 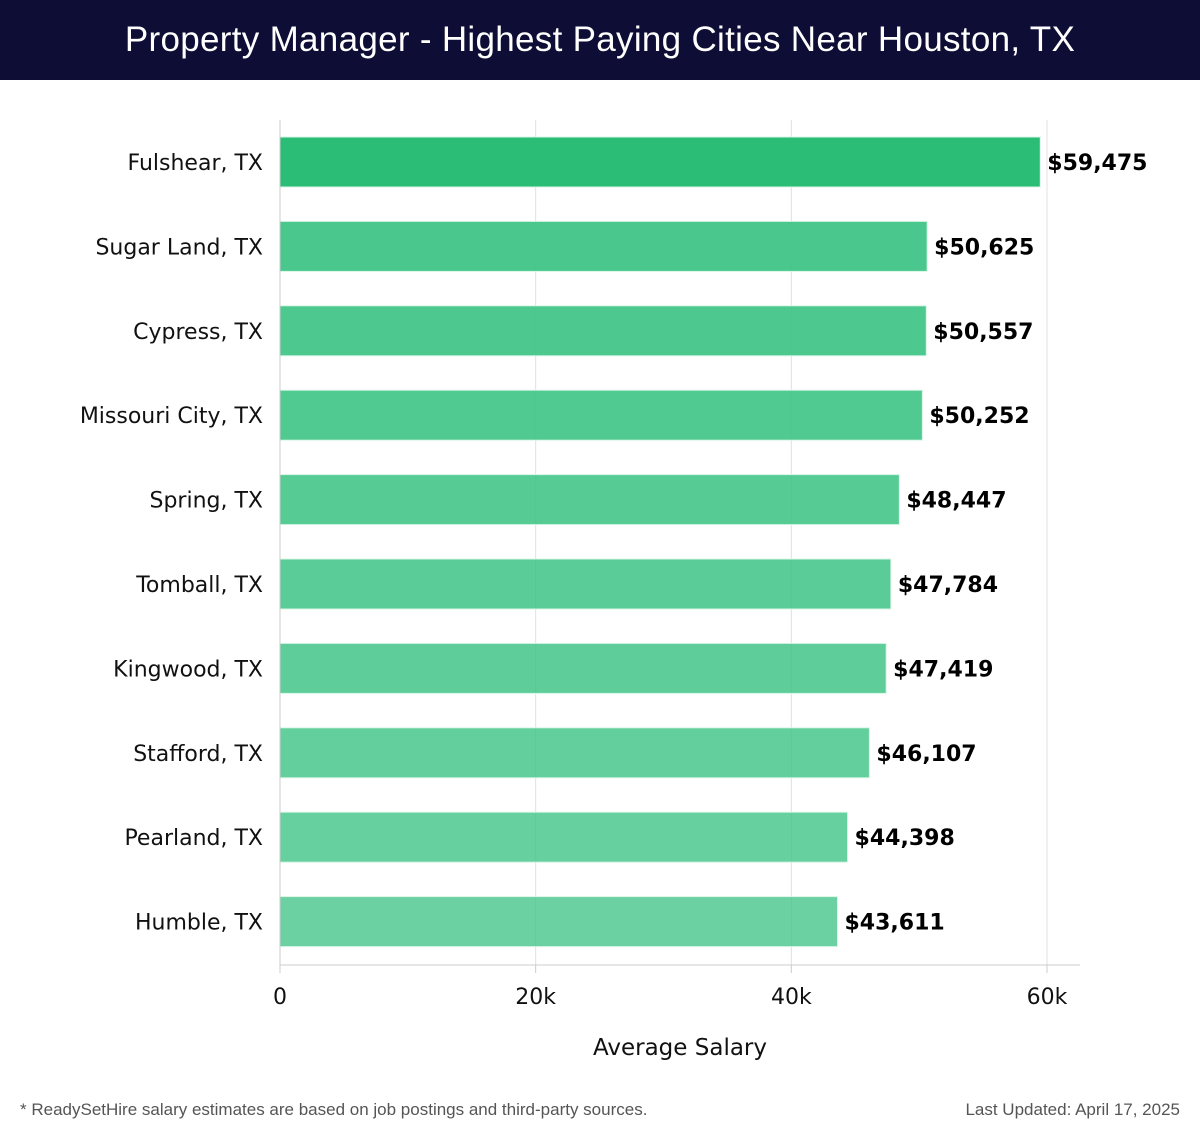 I want to click on value-label: $59,475, so click(x=1097, y=163).